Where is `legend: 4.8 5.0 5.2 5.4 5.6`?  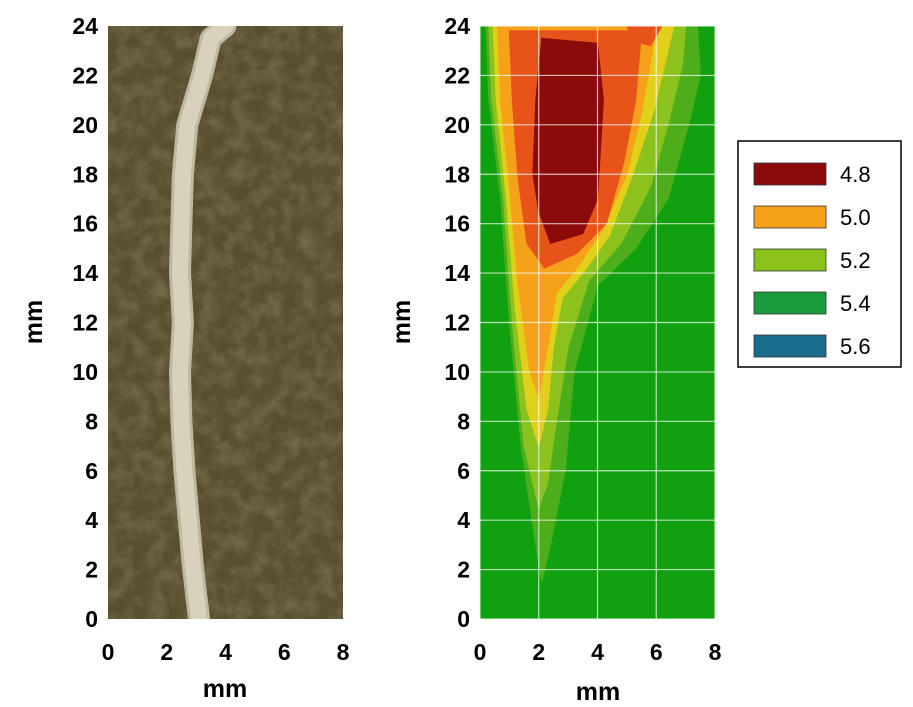
legend: 4.8 5.0 5.2 5.4 5.6 is located at coordinates (819, 254).